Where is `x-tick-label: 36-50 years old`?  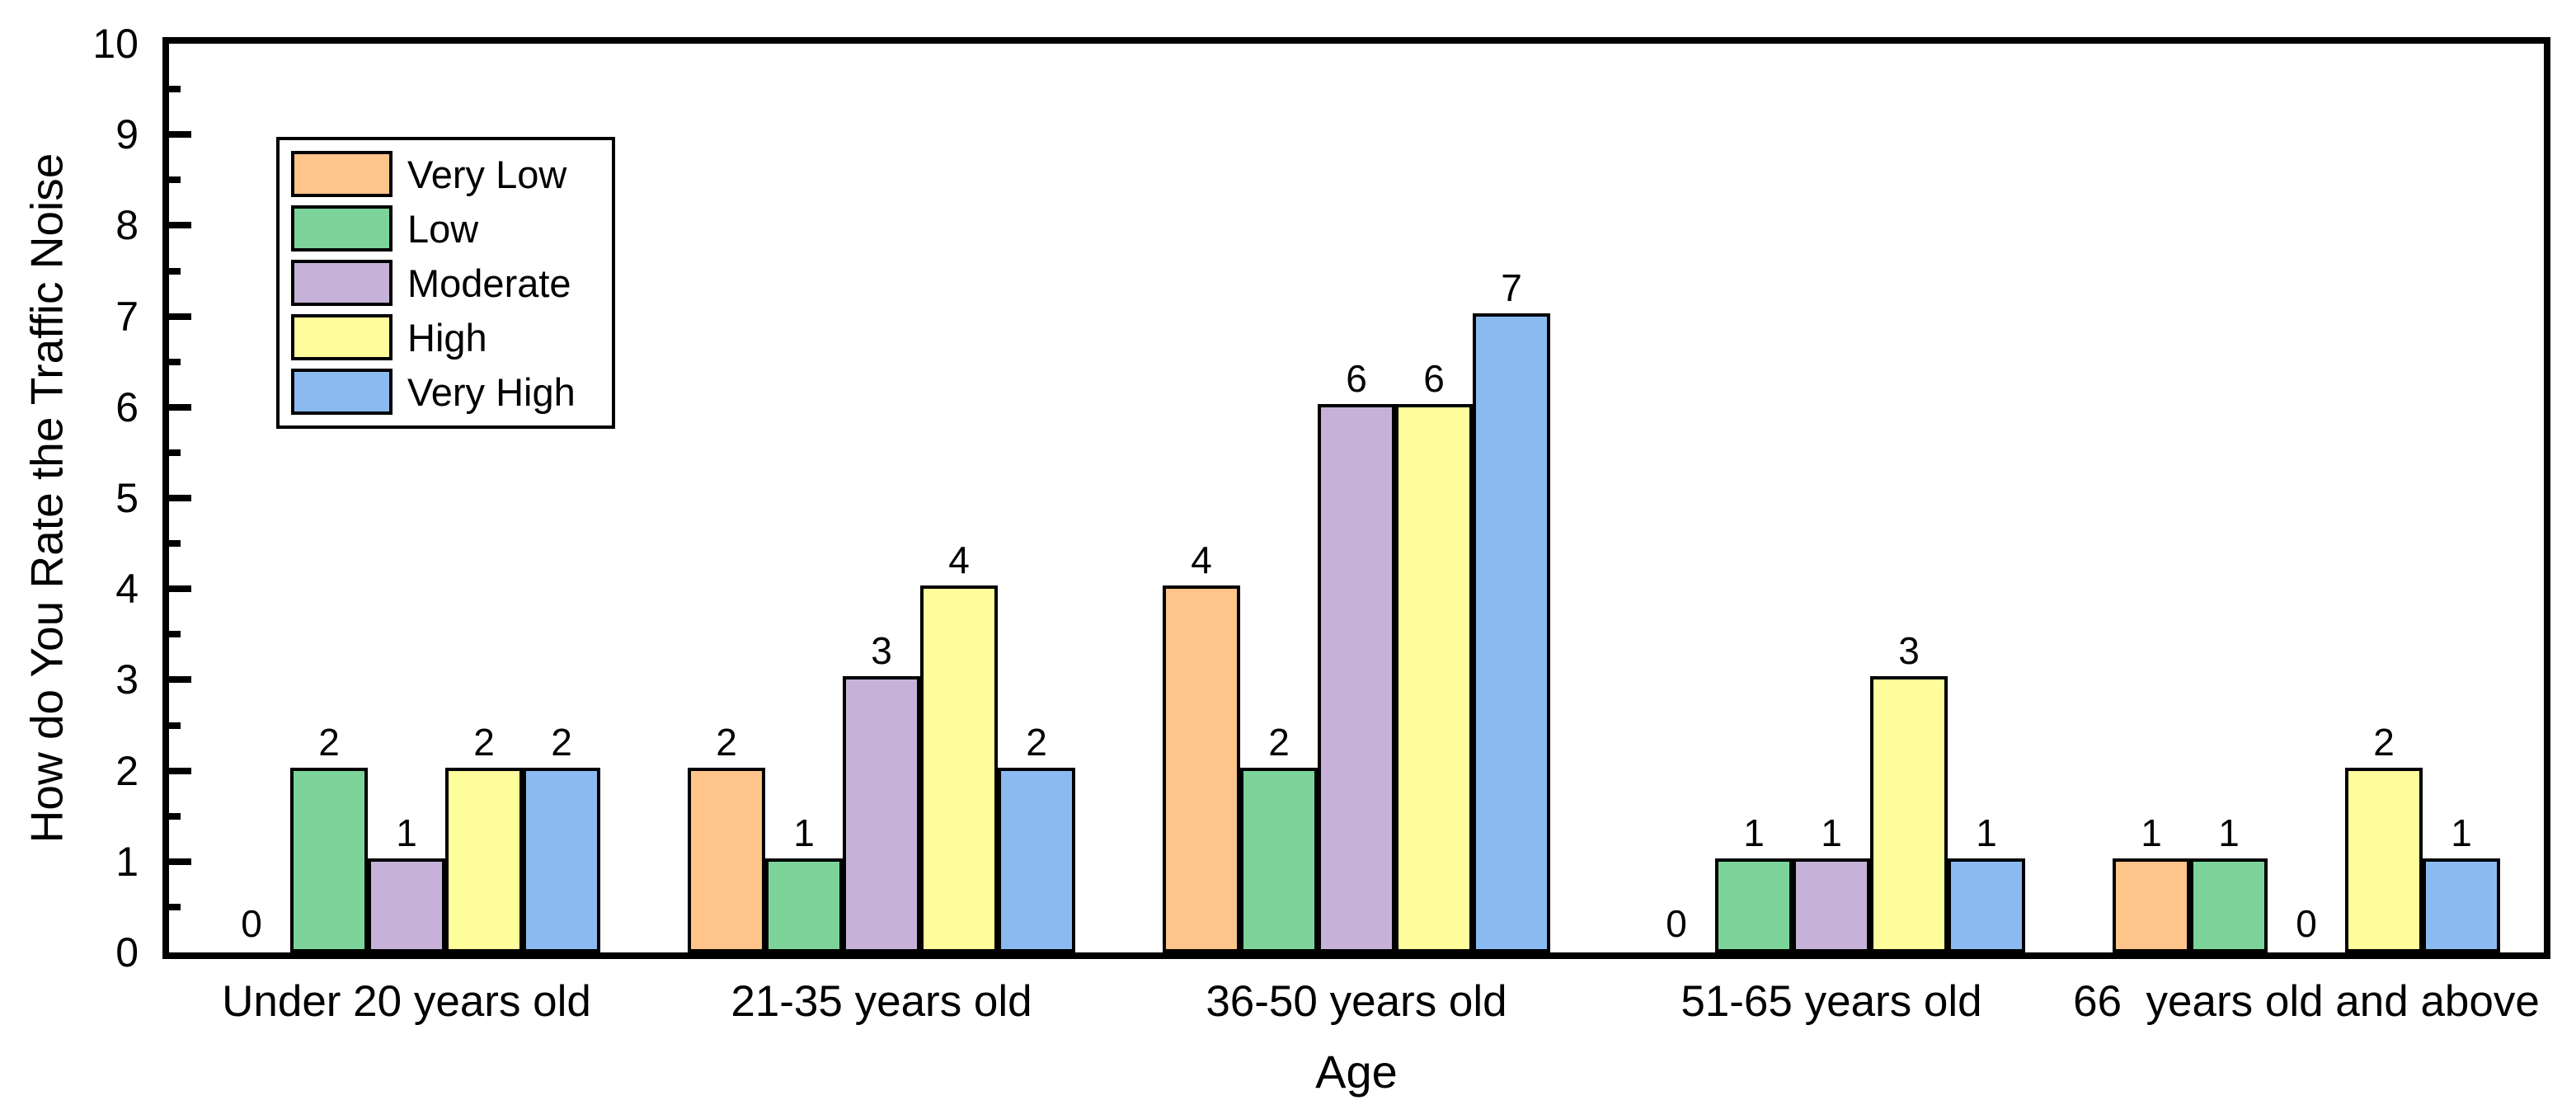
x-tick-label: 36-50 years old is located at coordinates (1356, 1002).